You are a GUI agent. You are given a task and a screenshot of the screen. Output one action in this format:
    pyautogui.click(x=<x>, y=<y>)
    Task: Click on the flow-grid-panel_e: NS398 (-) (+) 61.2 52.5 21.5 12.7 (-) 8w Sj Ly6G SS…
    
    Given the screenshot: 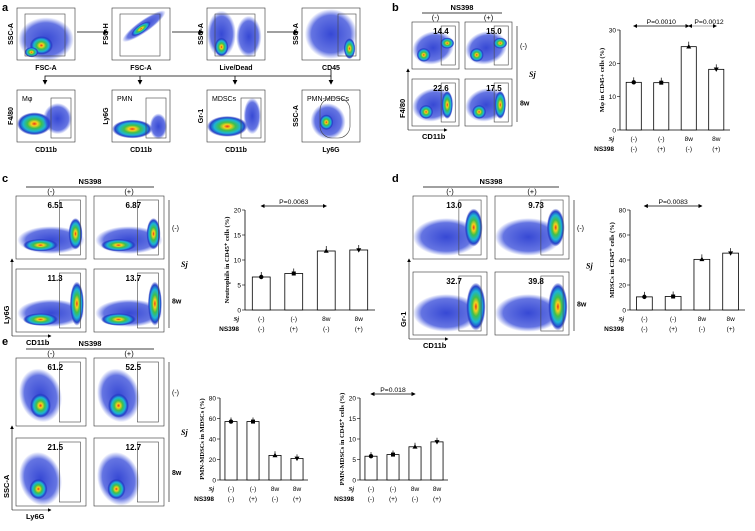 What is the action you would take?
    pyautogui.click(x=95, y=430)
    